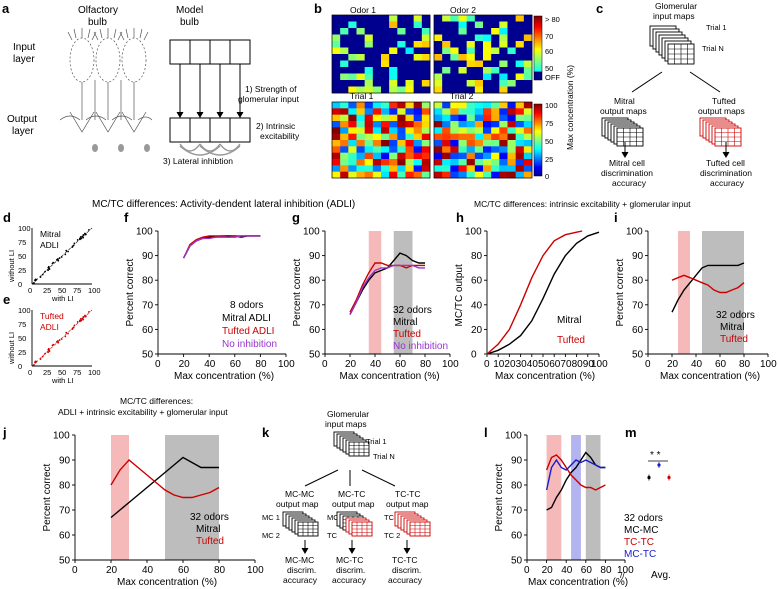  Describe the element at coordinates (62, 380) in the screenshot. I see `x-axis-label: with LI` at that location.